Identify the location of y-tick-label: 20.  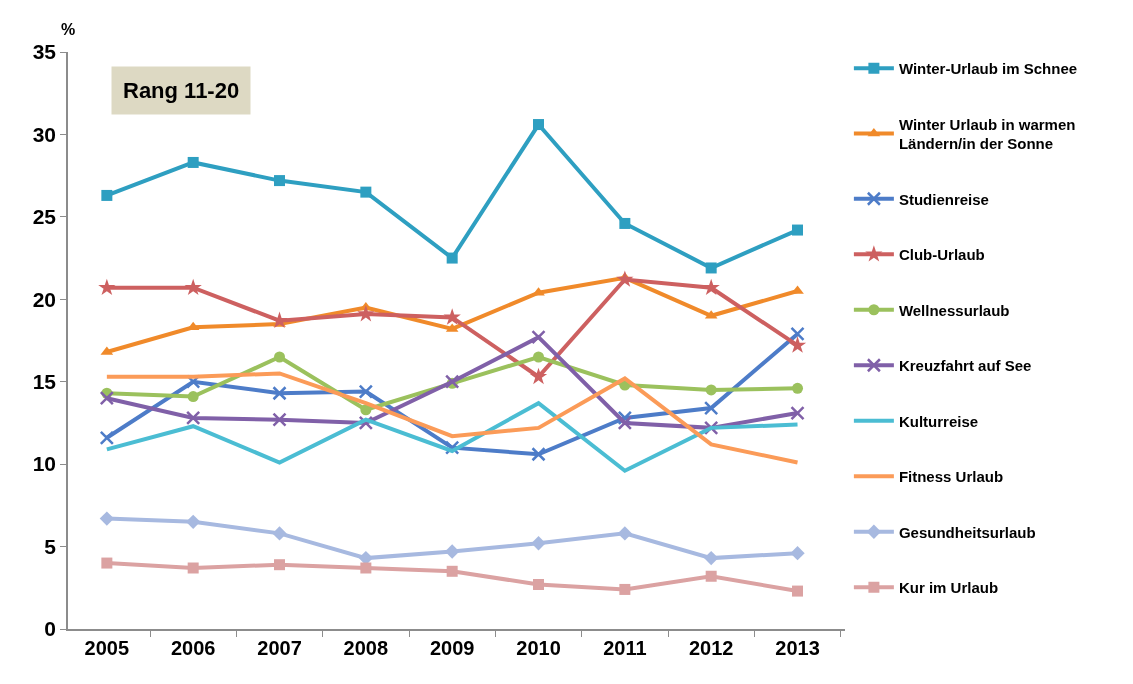
(44, 299).